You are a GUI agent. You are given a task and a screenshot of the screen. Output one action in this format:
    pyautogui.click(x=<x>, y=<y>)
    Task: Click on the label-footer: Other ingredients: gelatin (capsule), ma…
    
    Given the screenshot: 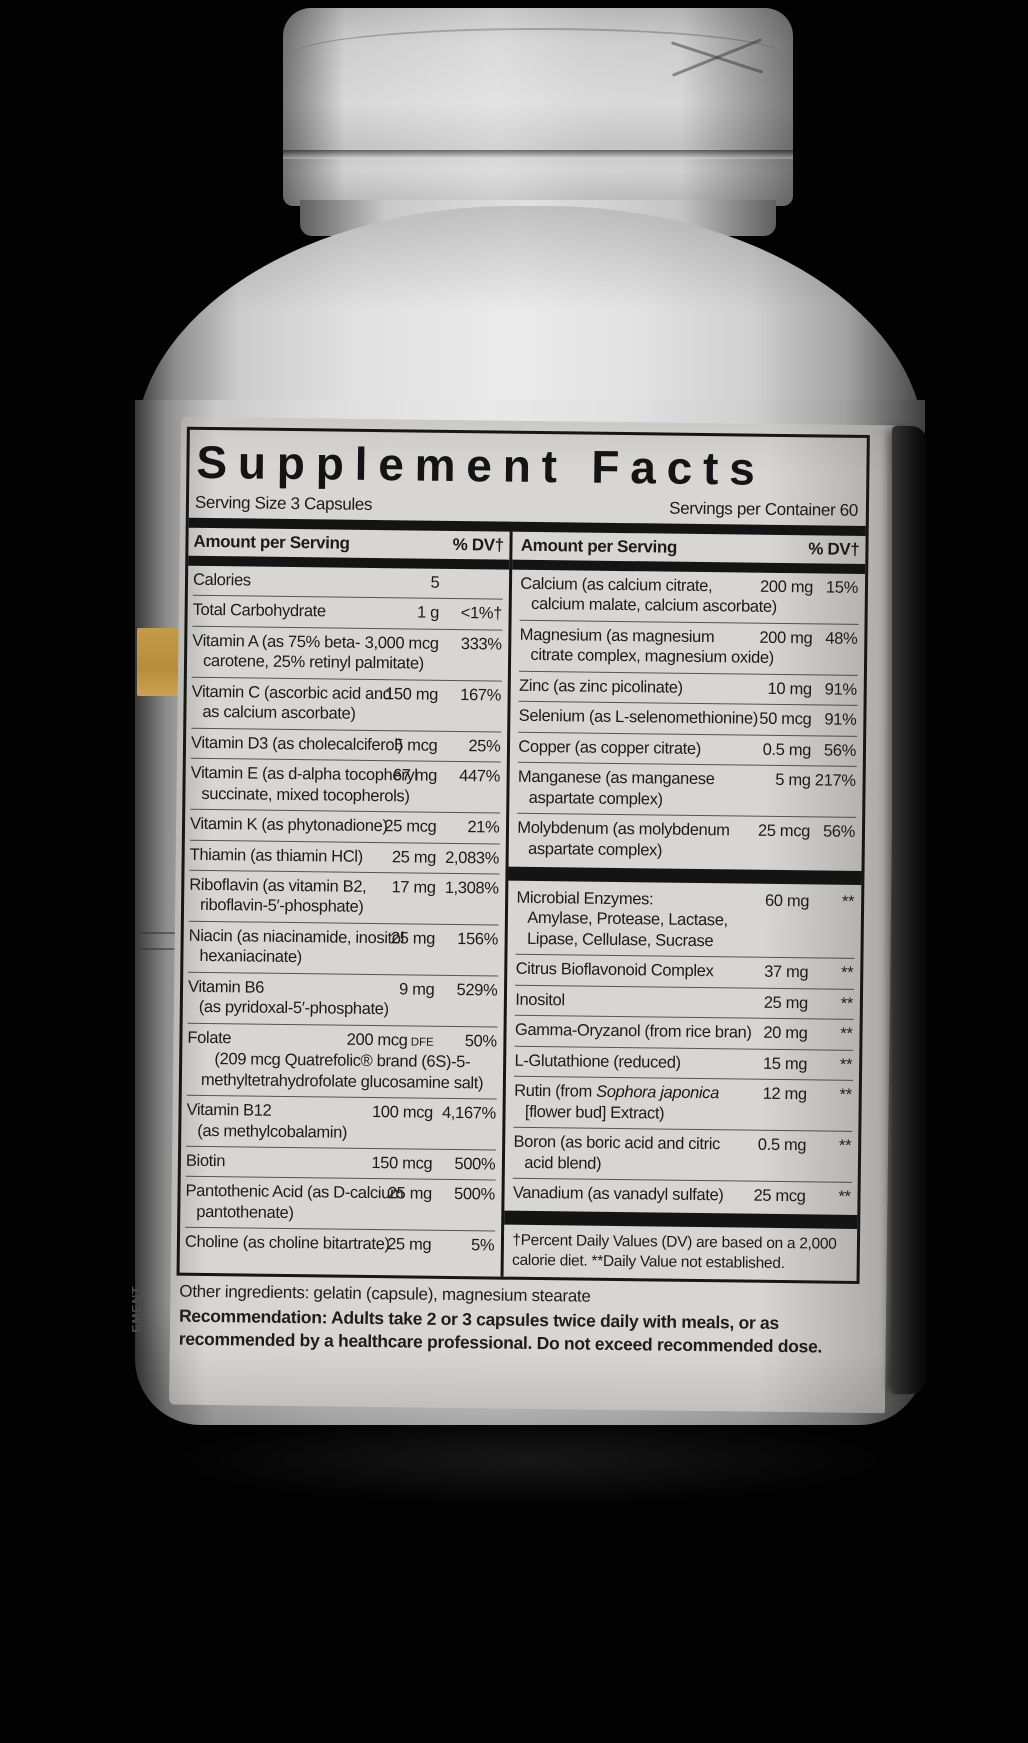 What is the action you would take?
    pyautogui.click(x=517, y=1320)
    